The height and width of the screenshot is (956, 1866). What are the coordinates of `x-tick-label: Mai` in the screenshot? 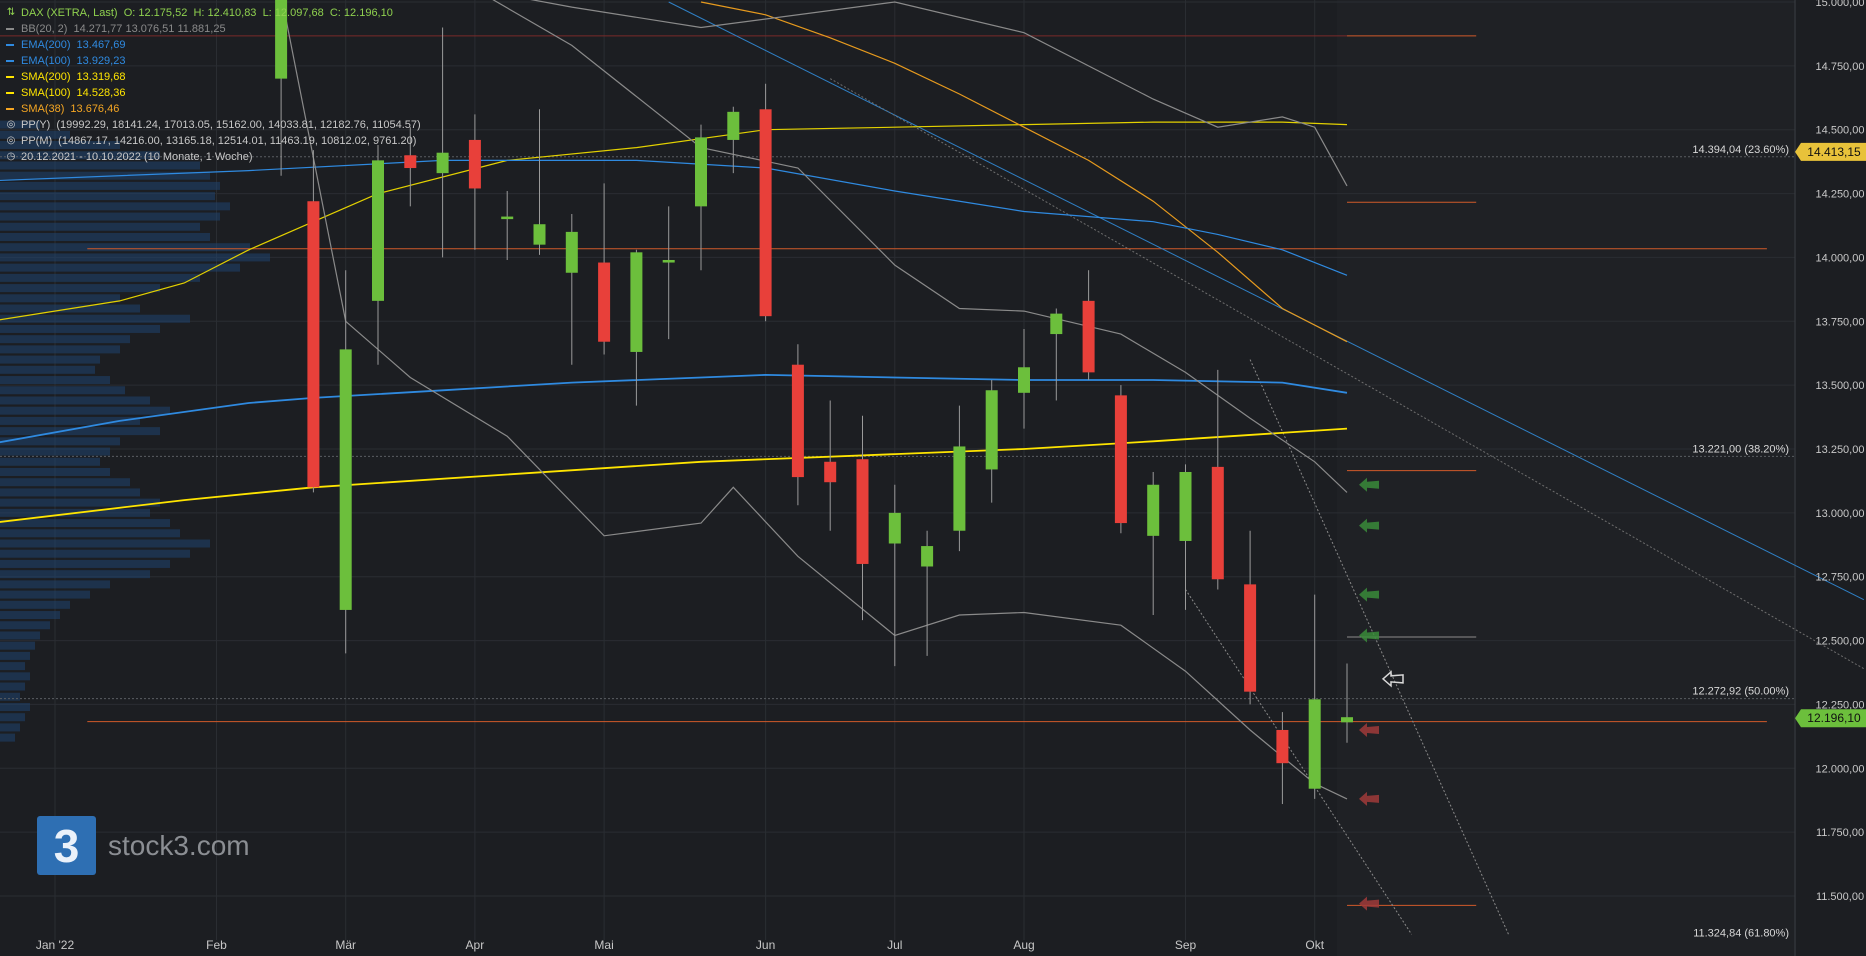 It's located at (603, 945).